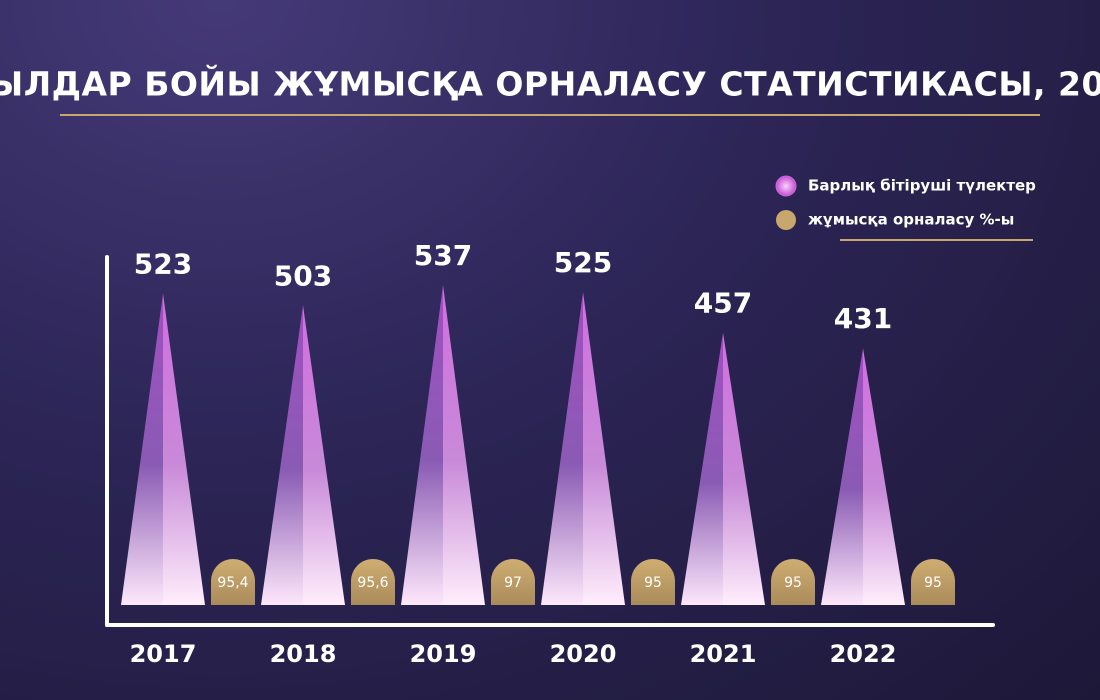 The width and height of the screenshot is (1100, 700). What do you see at coordinates (163, 263) in the screenshot?
I see `data-label: 523` at bounding box center [163, 263].